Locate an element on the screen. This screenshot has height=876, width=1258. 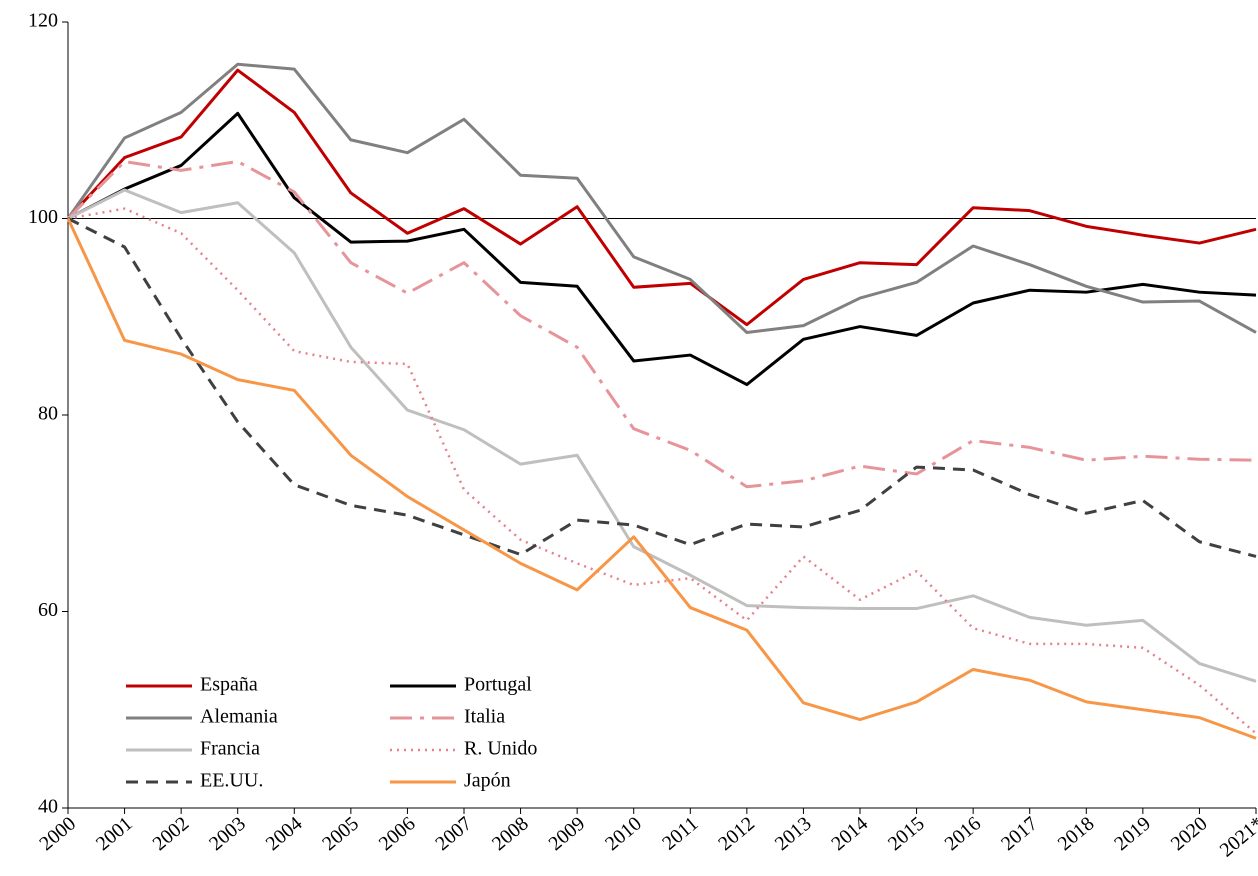
x-tick-label: 2001 is located at coordinates (114, 833).